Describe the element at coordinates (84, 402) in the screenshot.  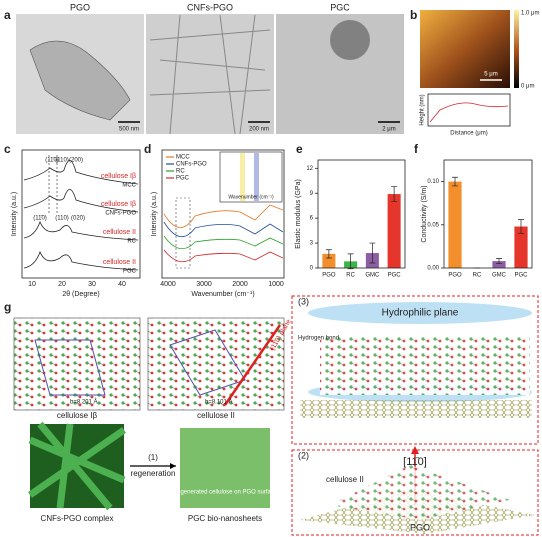
I see `cell-label: b=8.201 Å` at that location.